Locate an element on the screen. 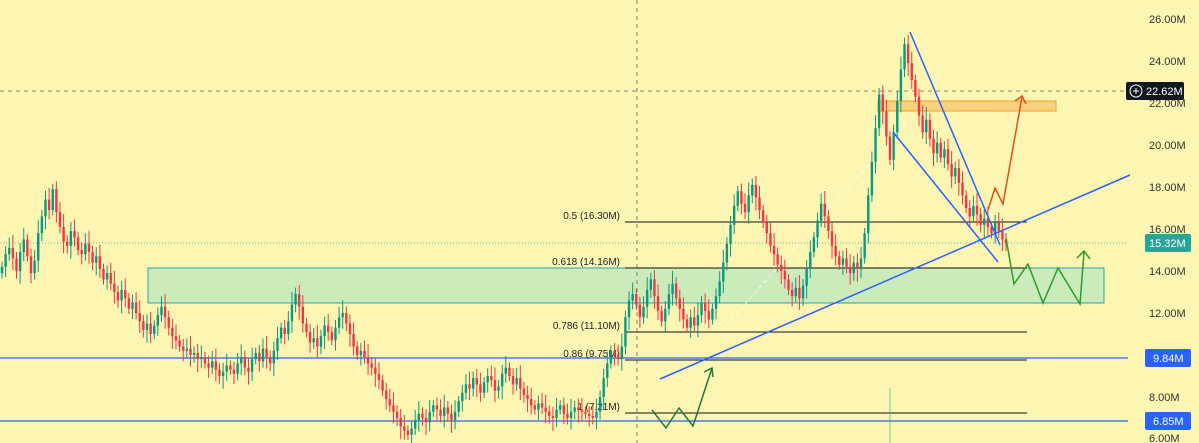 Image resolution: width=1199 pixels, height=443 pixels. fib-label-0-618: 0.618 (14.16M) is located at coordinates (586, 262).